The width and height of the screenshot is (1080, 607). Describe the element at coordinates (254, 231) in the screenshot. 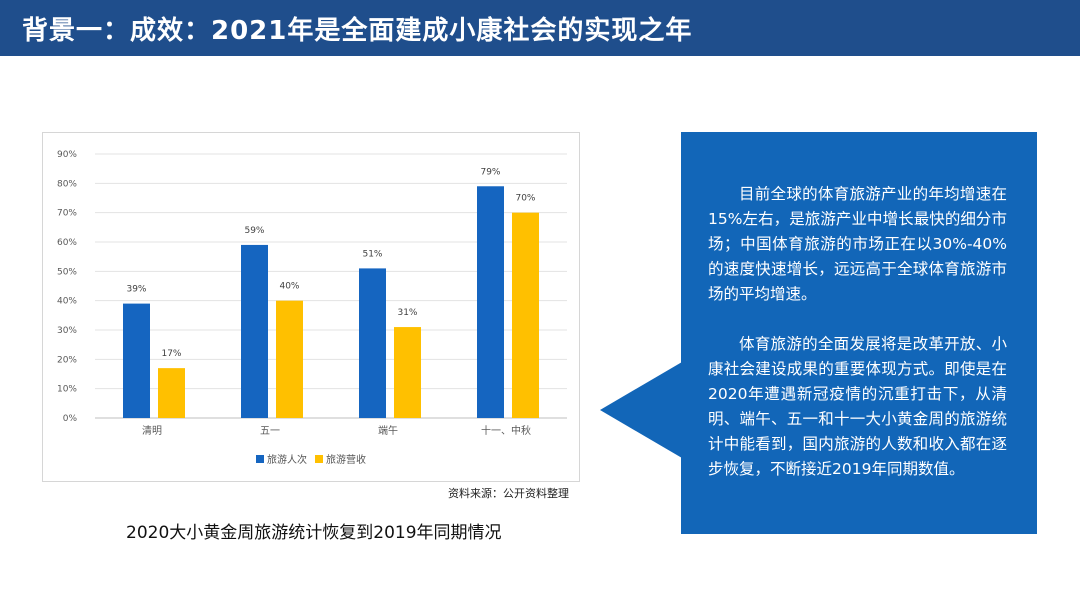

I see `data-label: 59%` at that location.